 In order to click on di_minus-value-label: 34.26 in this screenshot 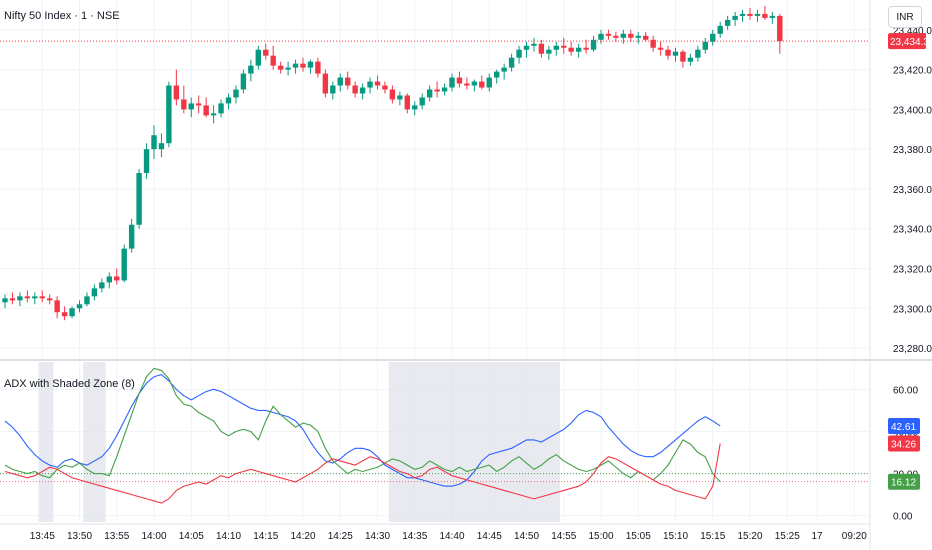, I will do `click(903, 445)`.